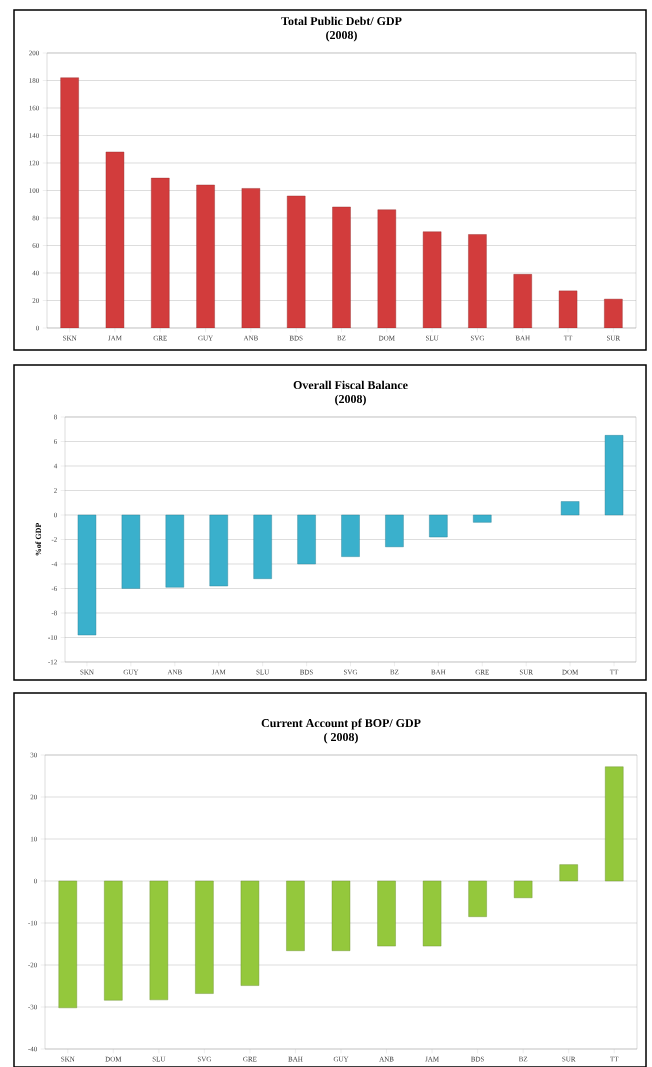 The image size is (652, 1067). What do you see at coordinates (350, 385) in the screenshot?
I see `chart-title: Overall Fiscal Balance` at bounding box center [350, 385].